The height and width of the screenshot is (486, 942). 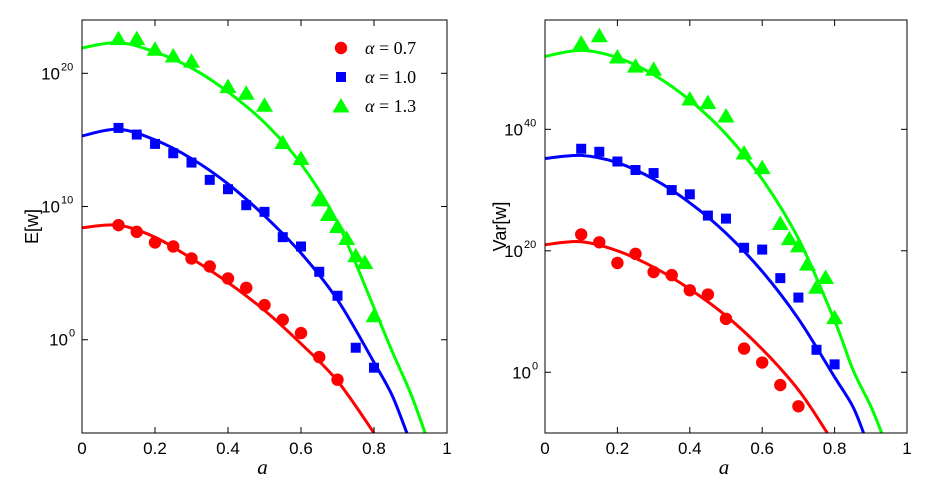 What do you see at coordinates (530, 123) in the screenshot?
I see `y-tick-exponent: 40` at bounding box center [530, 123].